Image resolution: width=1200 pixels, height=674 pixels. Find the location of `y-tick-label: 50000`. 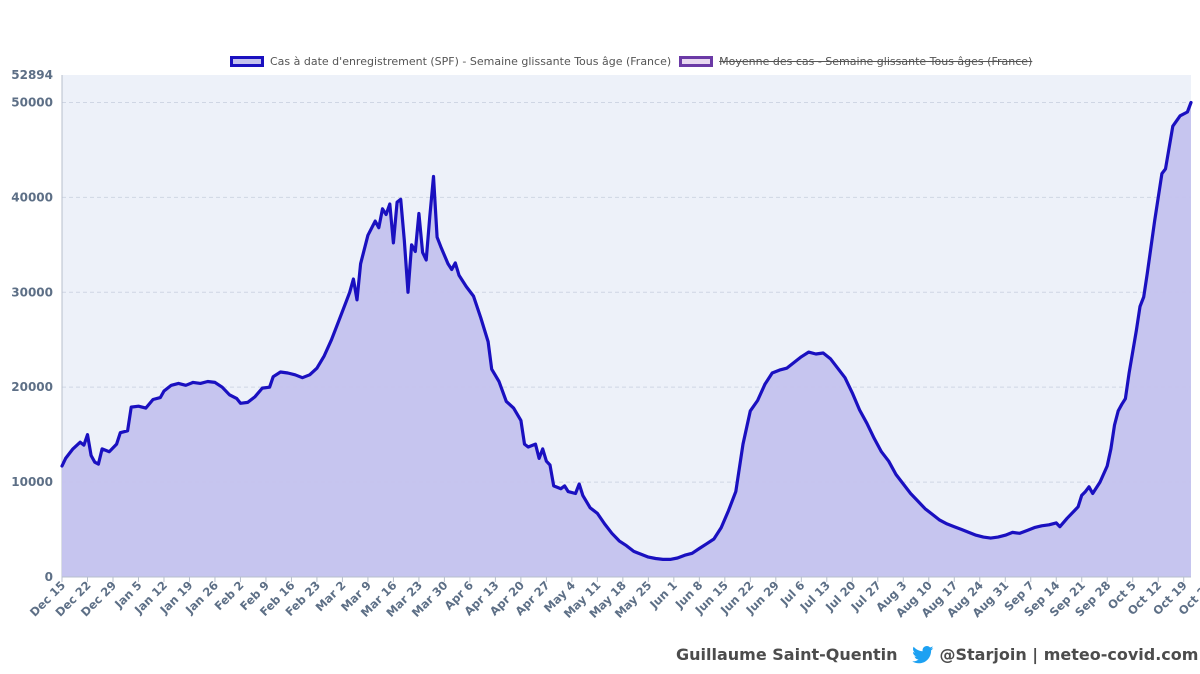

y-tick-label: 50000 is located at coordinates (32, 102).